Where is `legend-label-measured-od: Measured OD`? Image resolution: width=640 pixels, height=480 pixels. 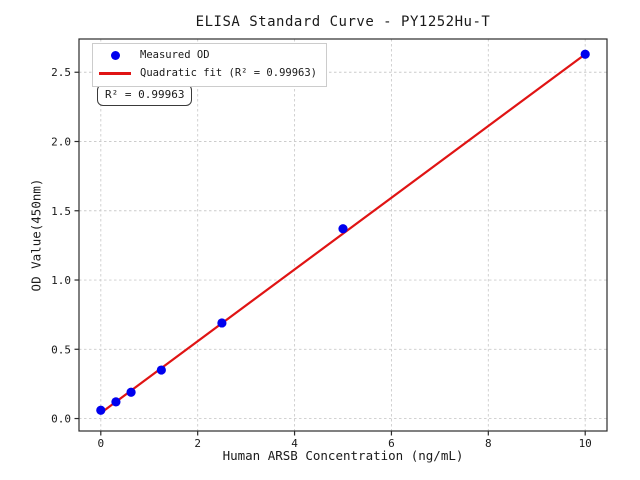
legend-label-measured-od: Measured OD is located at coordinates (175, 55).